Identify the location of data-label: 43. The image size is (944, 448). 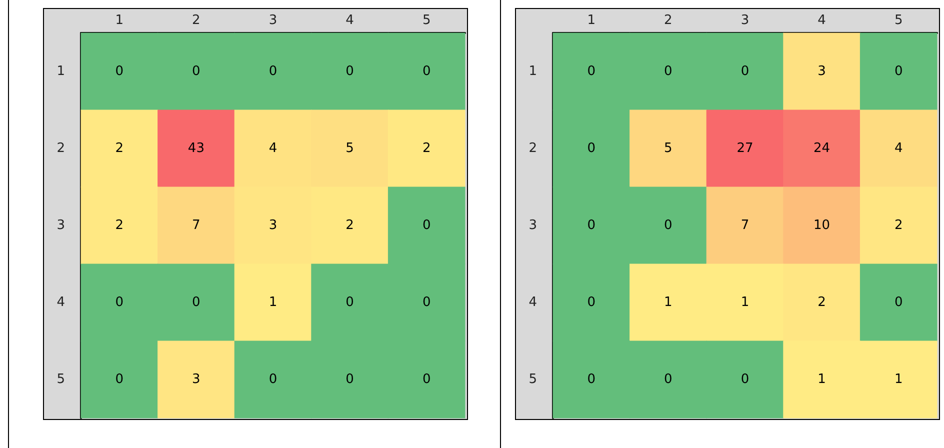
(196, 148).